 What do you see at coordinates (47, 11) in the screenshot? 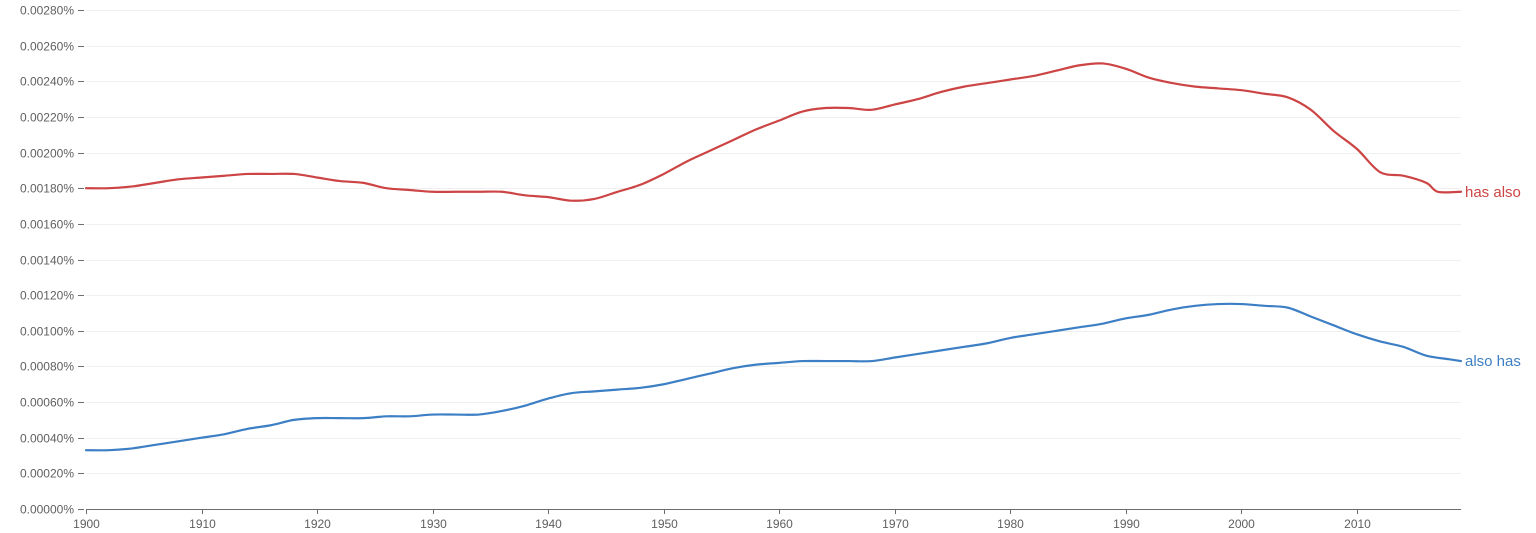
I see `y-tick-label: 0.00280%` at bounding box center [47, 11].